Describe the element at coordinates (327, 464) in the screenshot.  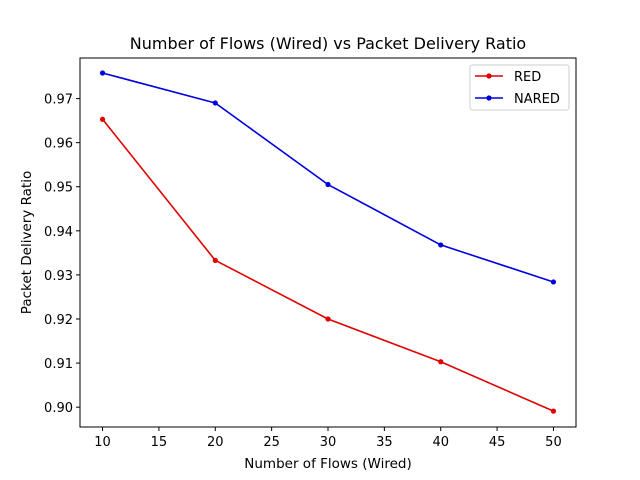
I see `x-axis-label: Number of Flows (Wired)` at that location.